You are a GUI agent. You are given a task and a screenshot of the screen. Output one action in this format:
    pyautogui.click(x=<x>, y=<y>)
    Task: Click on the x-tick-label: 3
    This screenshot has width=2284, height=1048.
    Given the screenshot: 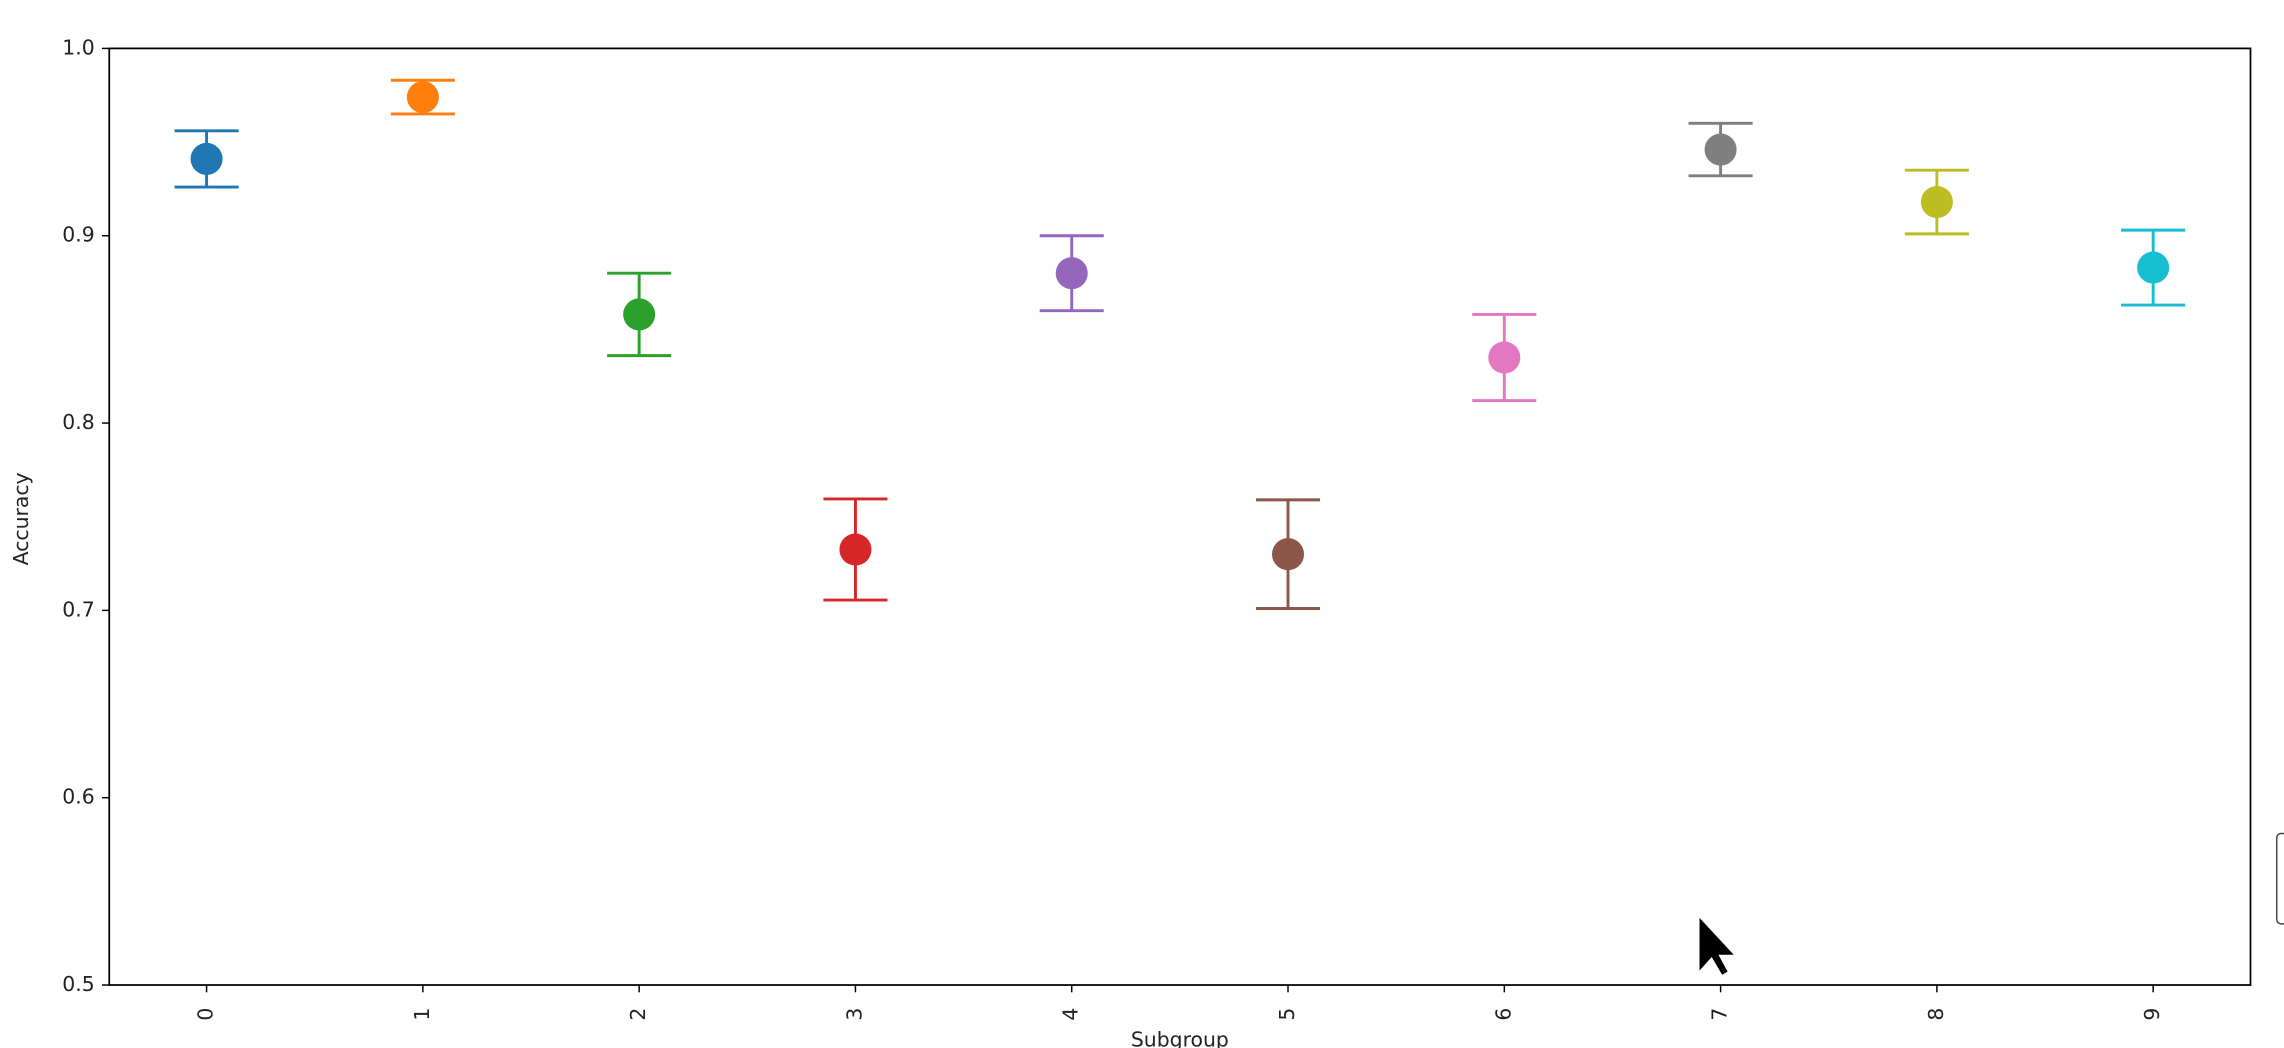 What is the action you would take?
    pyautogui.click(x=854, y=1014)
    